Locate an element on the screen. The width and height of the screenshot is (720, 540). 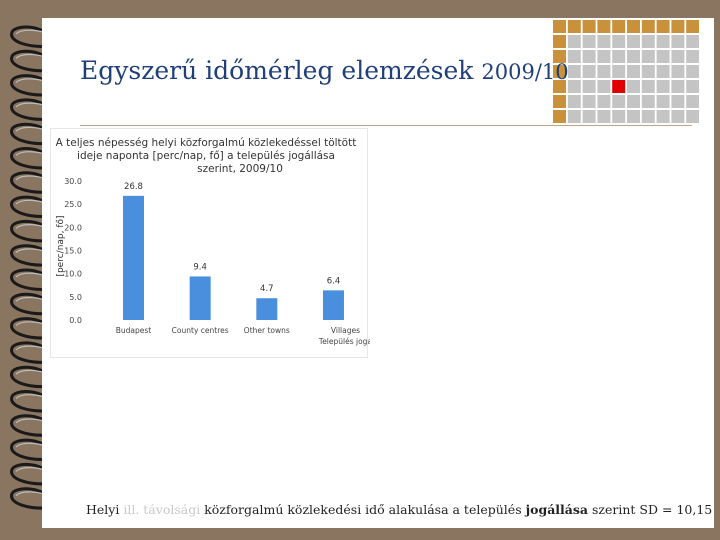
caption-part-2: ill. távolsági is located at coordinates (162, 509).